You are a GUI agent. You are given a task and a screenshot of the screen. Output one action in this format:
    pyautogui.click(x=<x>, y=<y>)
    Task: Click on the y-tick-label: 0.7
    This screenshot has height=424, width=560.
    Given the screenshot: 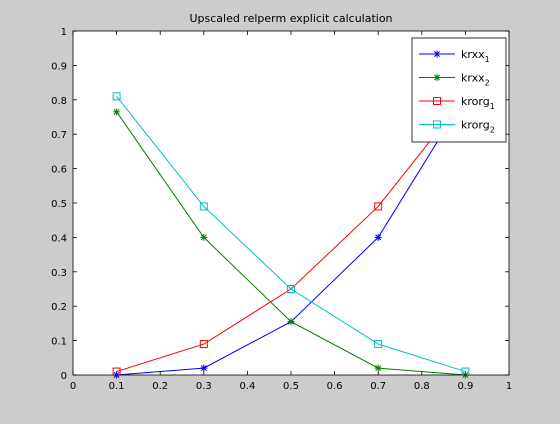 What is the action you would take?
    pyautogui.click(x=59, y=135)
    